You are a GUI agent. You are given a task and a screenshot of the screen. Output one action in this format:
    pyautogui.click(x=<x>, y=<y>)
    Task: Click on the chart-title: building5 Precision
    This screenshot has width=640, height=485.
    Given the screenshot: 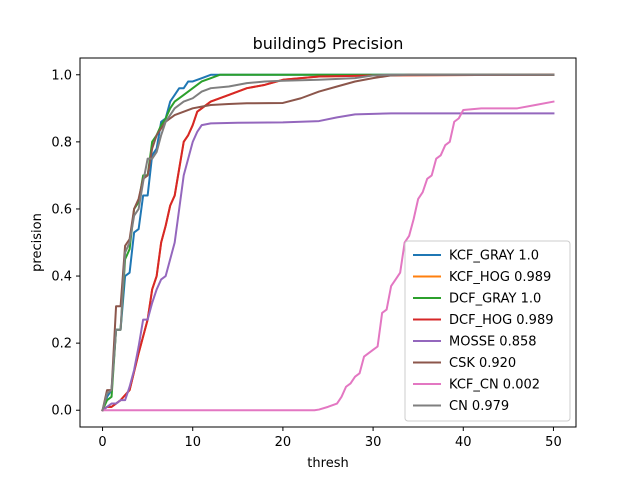 What is the action you would take?
    pyautogui.click(x=328, y=43)
    